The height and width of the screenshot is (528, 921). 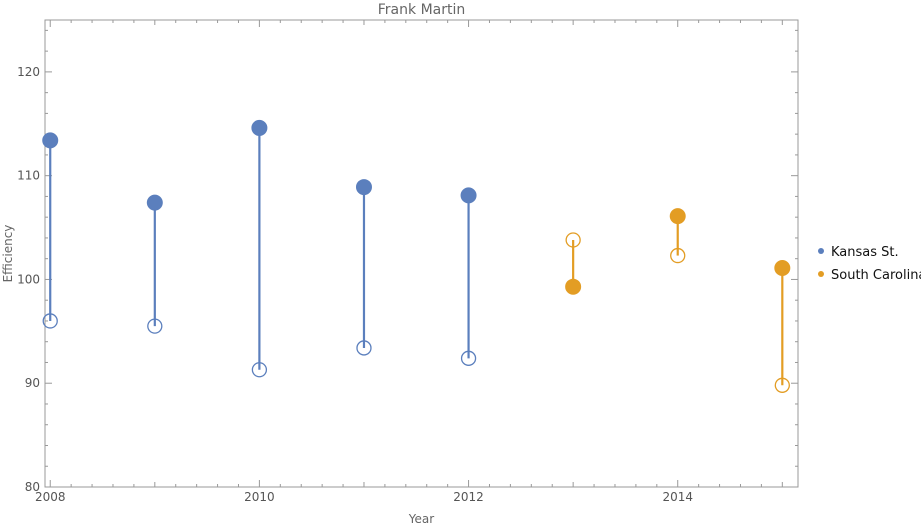 What do you see at coordinates (421, 519) in the screenshot?
I see `x-axis-title: Year` at bounding box center [421, 519].